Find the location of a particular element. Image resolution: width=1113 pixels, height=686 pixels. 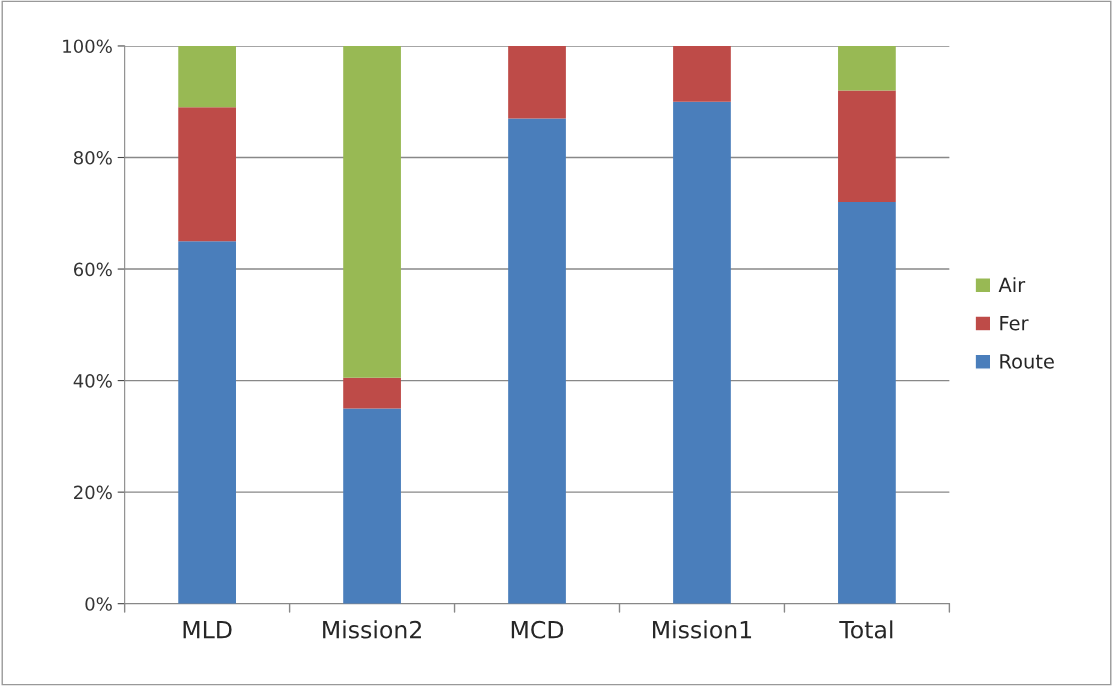

y-tick-label: 60% is located at coordinates (92, 269).